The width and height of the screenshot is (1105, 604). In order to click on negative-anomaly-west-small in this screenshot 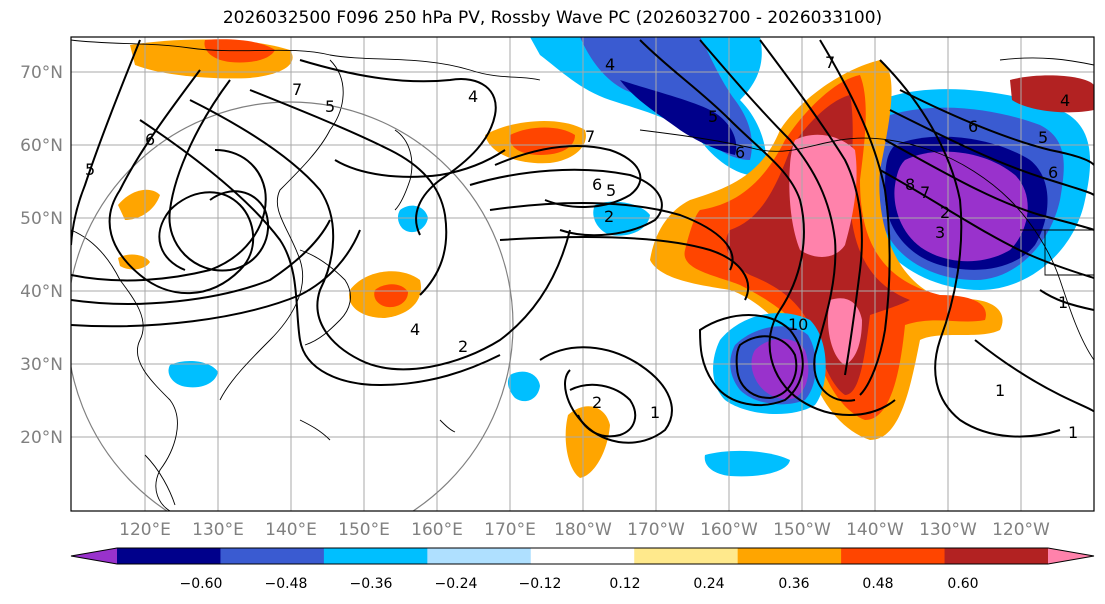, I will do `click(193, 374)`.